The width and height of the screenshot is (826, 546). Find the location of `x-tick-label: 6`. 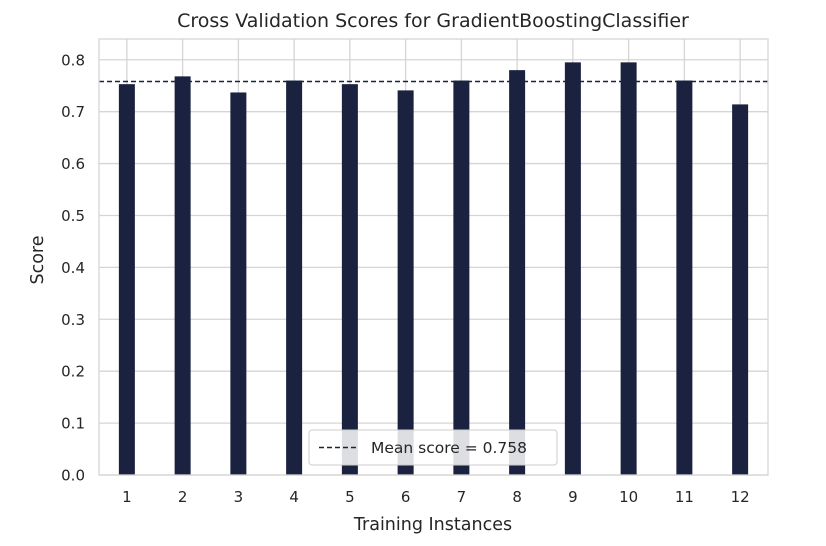

x-tick-label: 6 is located at coordinates (406, 497).